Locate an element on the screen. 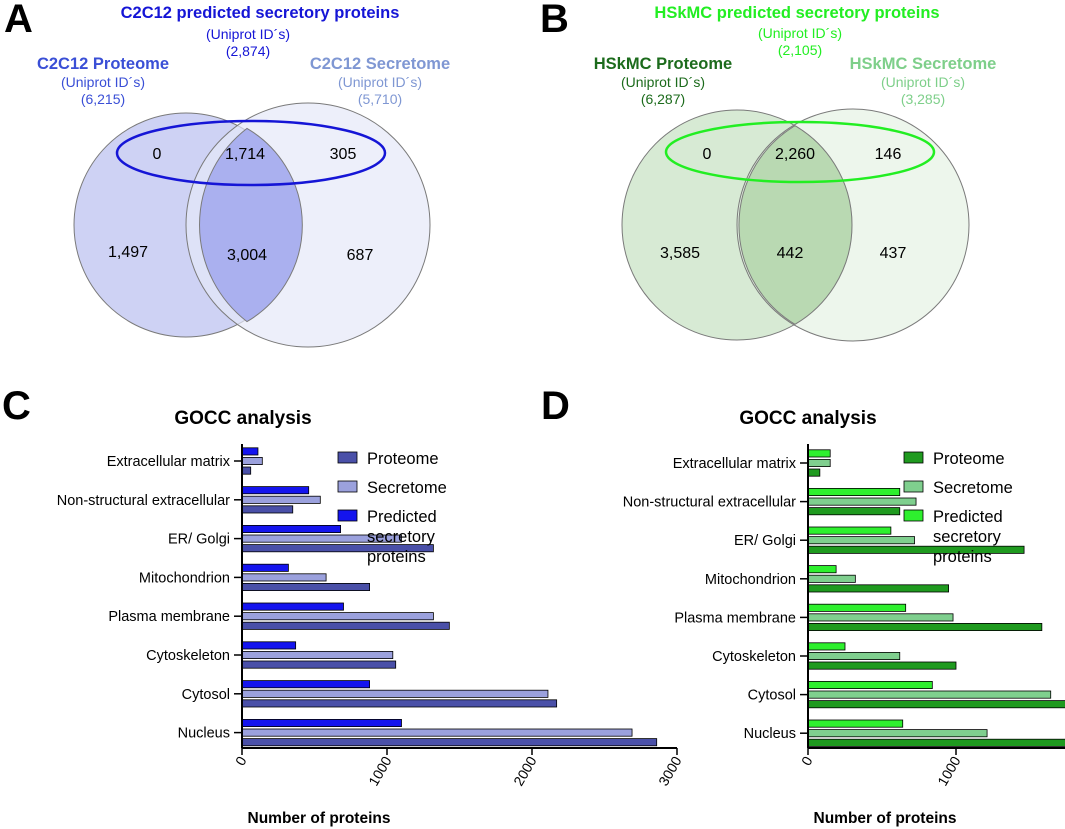 Image resolution: width=1065 pixels, height=829 pixels. overlap-region-a is located at coordinates (251, 225).